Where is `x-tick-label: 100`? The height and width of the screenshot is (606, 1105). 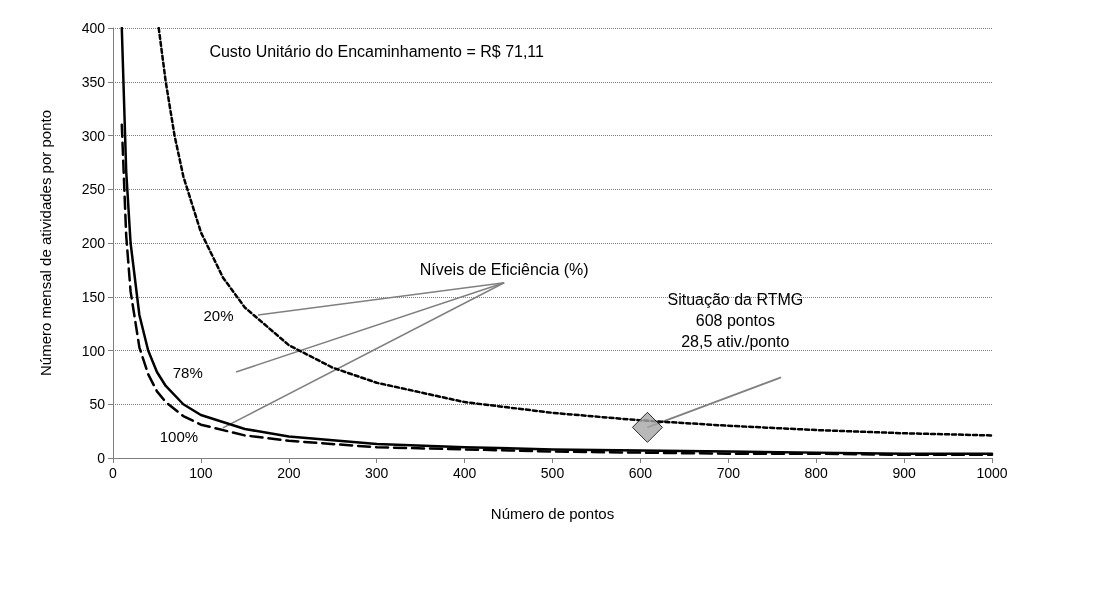 x-tick-label: 100 is located at coordinates (201, 473).